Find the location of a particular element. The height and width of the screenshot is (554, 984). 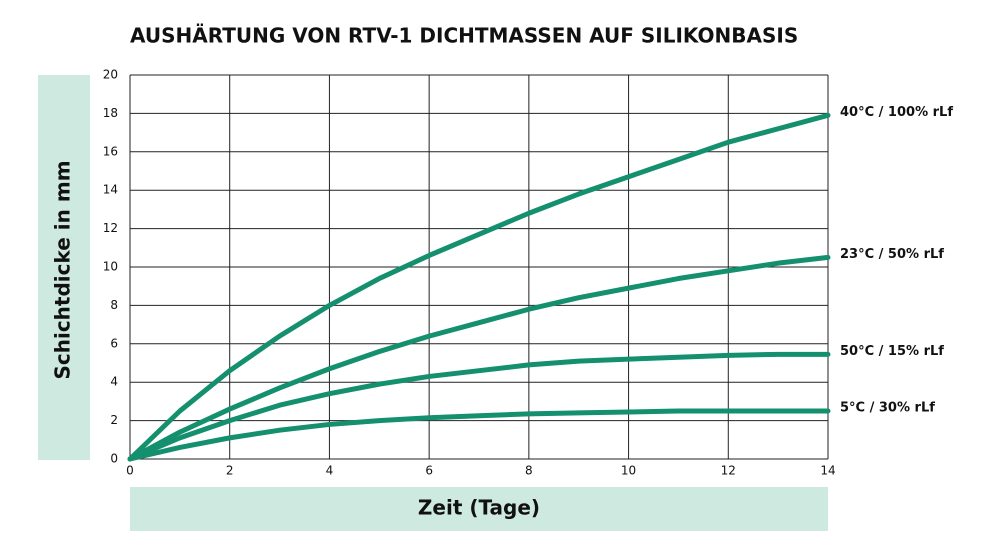

series-label: 40°C / 100% rLf is located at coordinates (896, 112).